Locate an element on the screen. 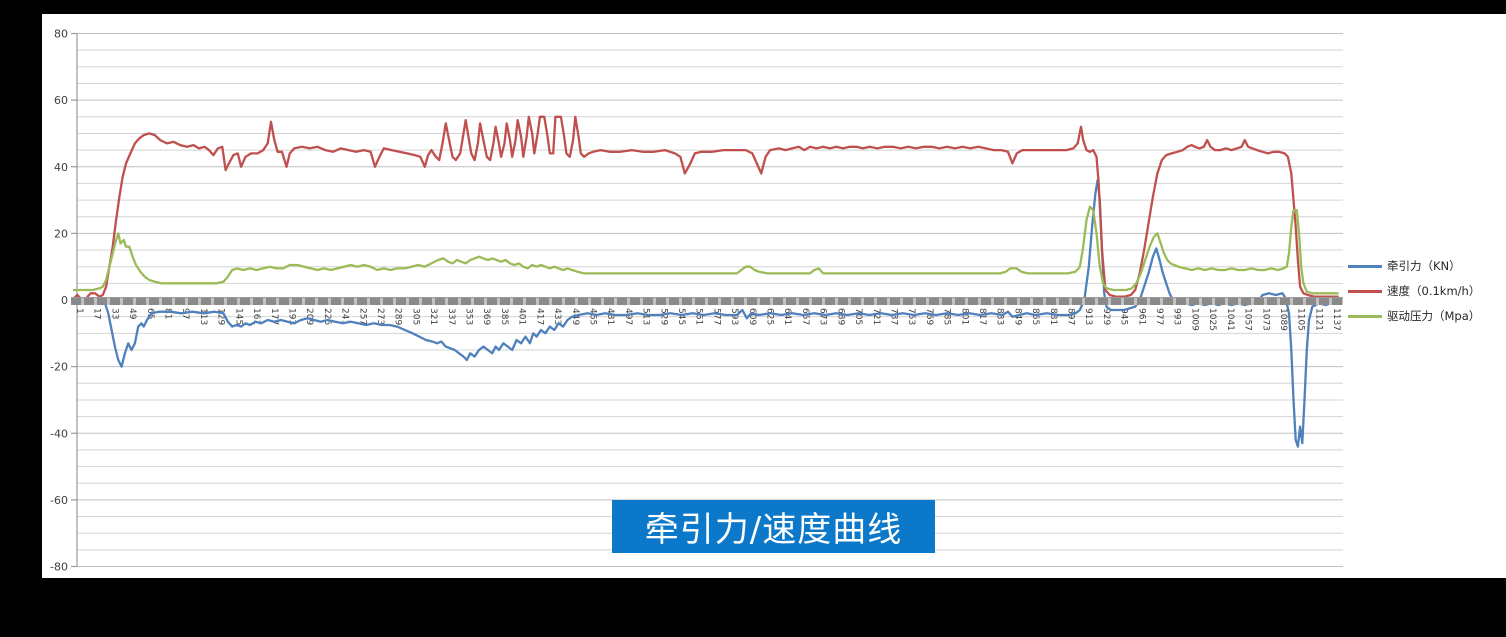 The height and width of the screenshot is (637, 1506). x-axis-label: 321 is located at coordinates (433, 316).